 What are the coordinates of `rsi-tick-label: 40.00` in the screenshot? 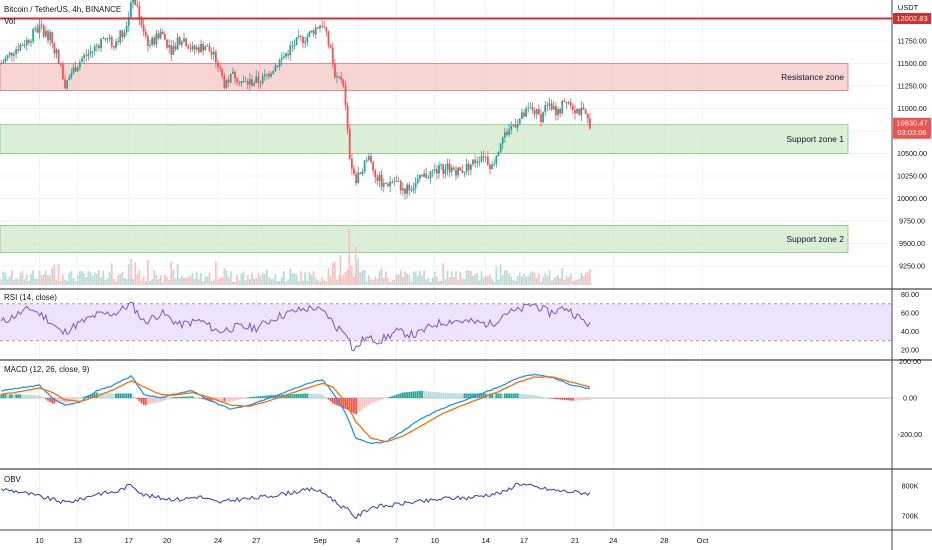 It's located at (910, 331).